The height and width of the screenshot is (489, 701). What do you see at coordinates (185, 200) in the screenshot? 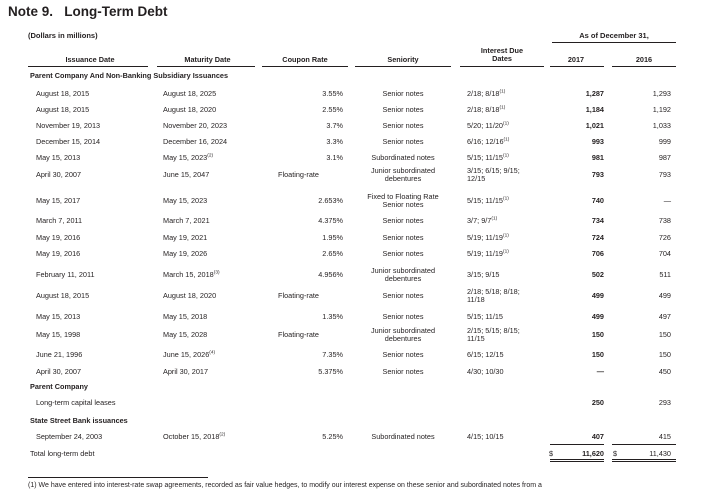
I see `maturity-date: May 15, 2023` at bounding box center [185, 200].